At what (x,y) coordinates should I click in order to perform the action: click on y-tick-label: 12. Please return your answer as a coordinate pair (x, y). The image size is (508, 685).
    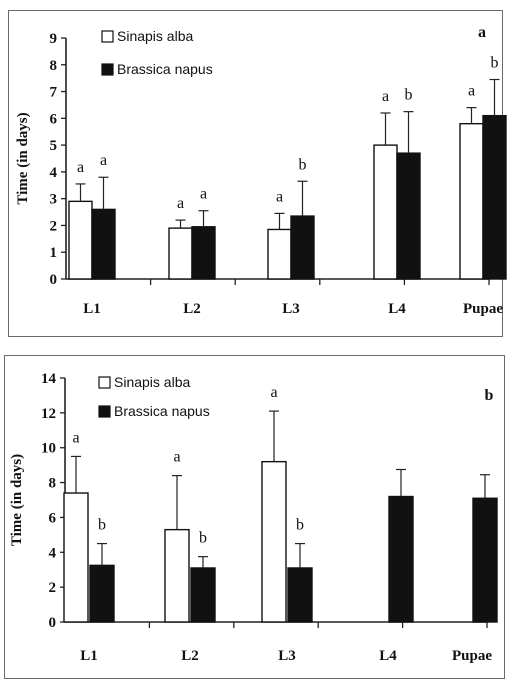
    Looking at the image, I should click on (48, 414).